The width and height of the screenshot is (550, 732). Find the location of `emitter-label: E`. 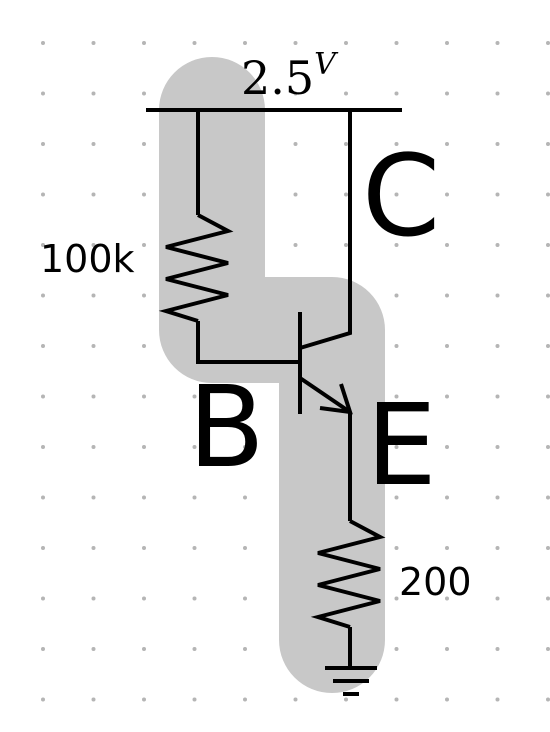

emitter-label: E is located at coordinates (401, 446).